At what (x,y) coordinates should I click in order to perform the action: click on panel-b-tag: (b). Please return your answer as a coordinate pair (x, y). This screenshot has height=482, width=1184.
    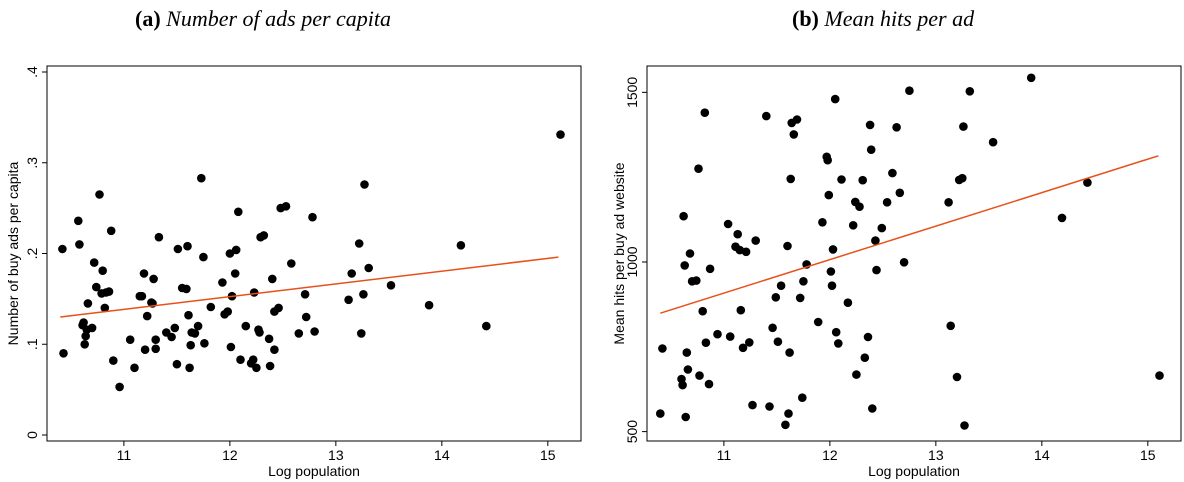
    Looking at the image, I should click on (805, 18).